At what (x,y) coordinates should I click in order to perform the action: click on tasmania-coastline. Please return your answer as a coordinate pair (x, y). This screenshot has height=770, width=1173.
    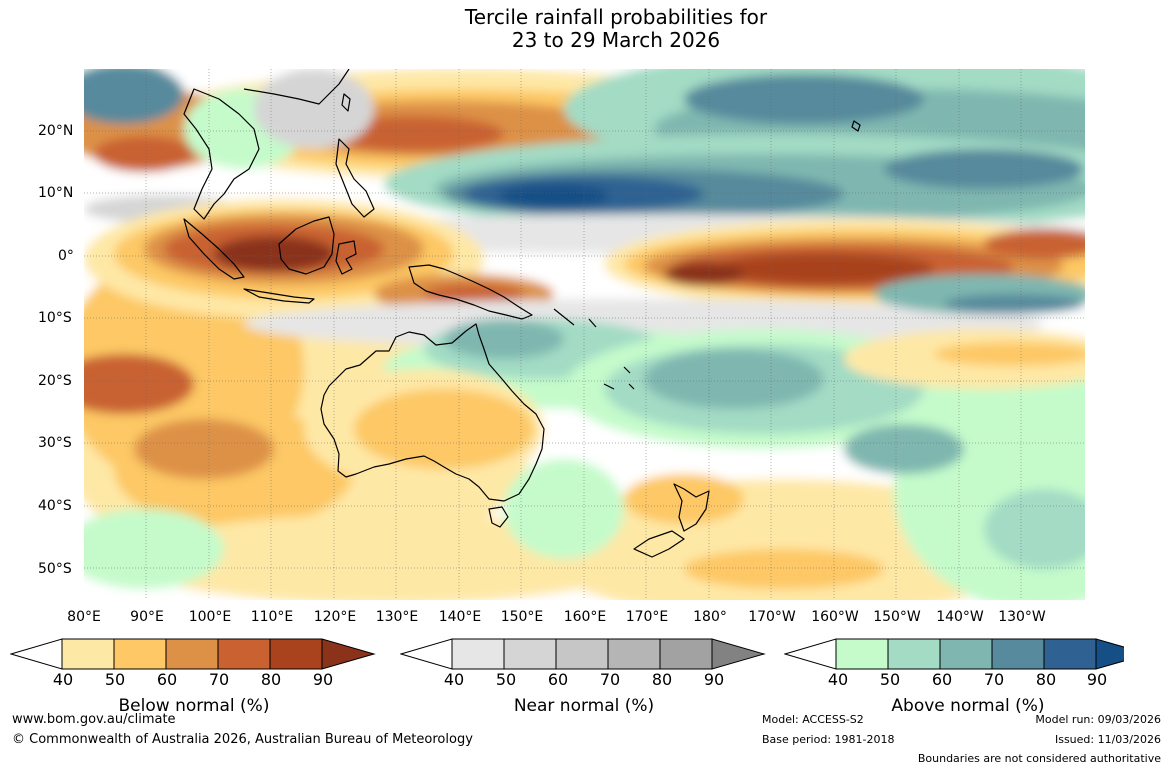
    Looking at the image, I should click on (498, 517).